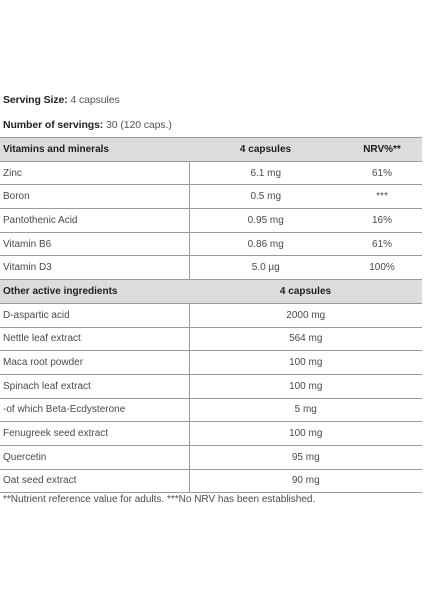  Describe the element at coordinates (265, 268) in the screenshot. I see `vitamin-amount: 5.0 µg` at that location.